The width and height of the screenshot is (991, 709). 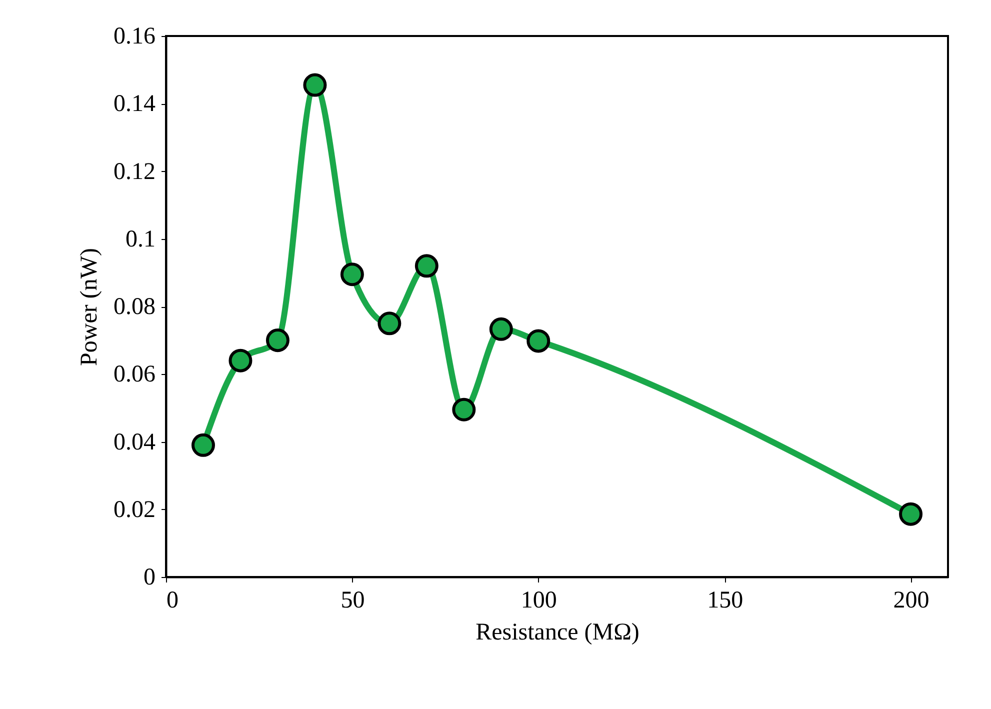 I want to click on x-tick-label: 200, so click(x=911, y=601).